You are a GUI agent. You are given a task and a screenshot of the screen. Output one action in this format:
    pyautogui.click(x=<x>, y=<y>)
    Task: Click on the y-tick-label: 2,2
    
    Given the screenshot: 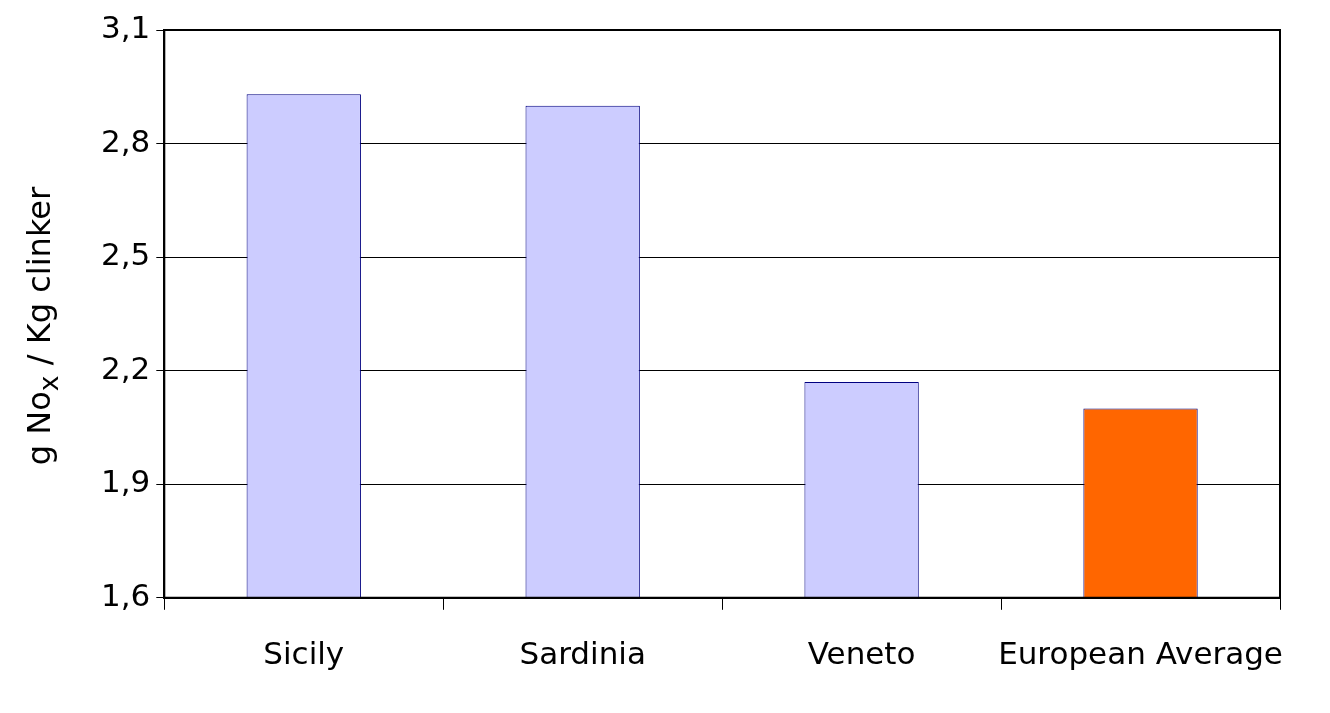 What is the action you would take?
    pyautogui.click(x=125, y=367)
    